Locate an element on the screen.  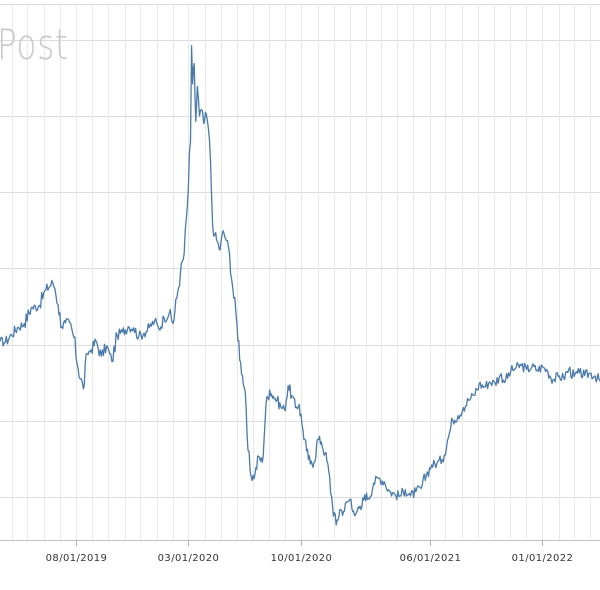
x-tick-label-4: 06/01/2021 is located at coordinates (431, 558).